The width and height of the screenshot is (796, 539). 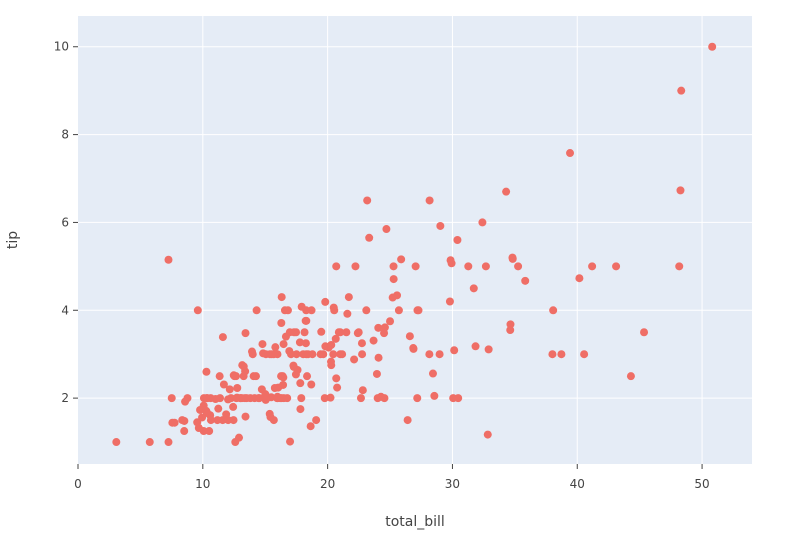 What do you see at coordinates (415, 522) in the screenshot?
I see `x-axis-title: total_bill` at bounding box center [415, 522].